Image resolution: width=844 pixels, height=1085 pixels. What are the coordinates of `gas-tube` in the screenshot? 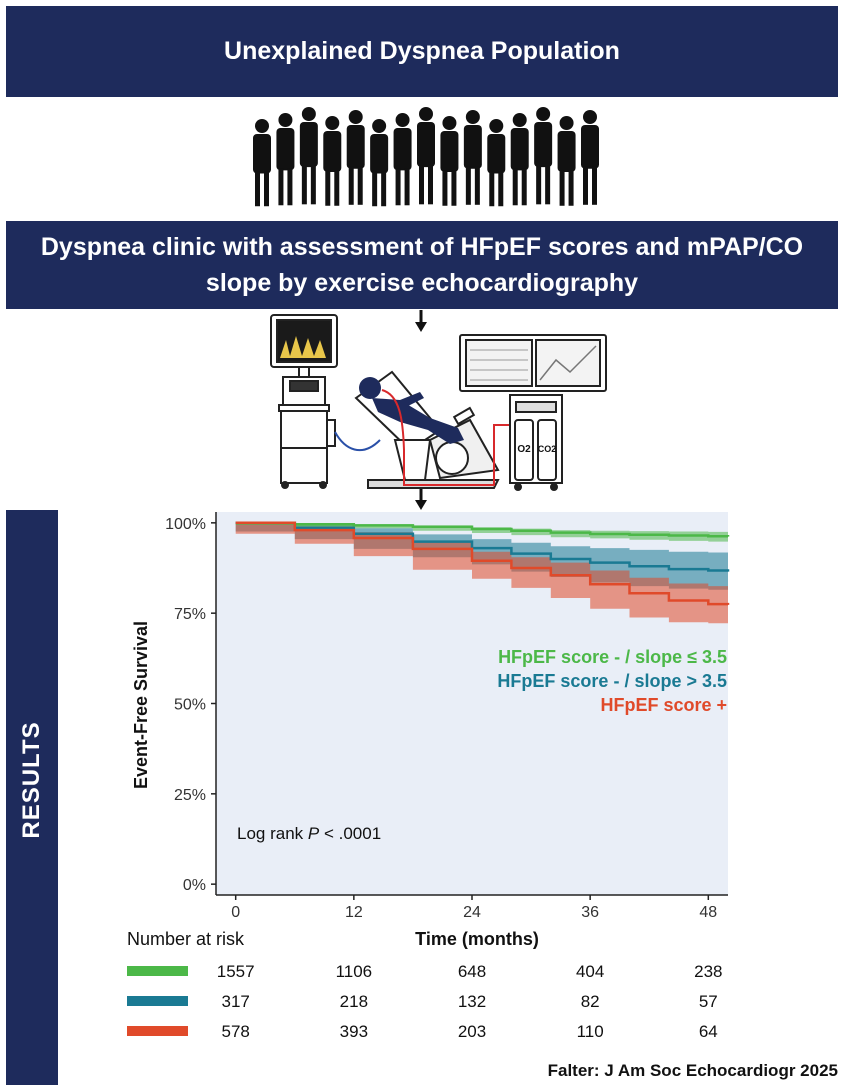 It's located at (446, 437).